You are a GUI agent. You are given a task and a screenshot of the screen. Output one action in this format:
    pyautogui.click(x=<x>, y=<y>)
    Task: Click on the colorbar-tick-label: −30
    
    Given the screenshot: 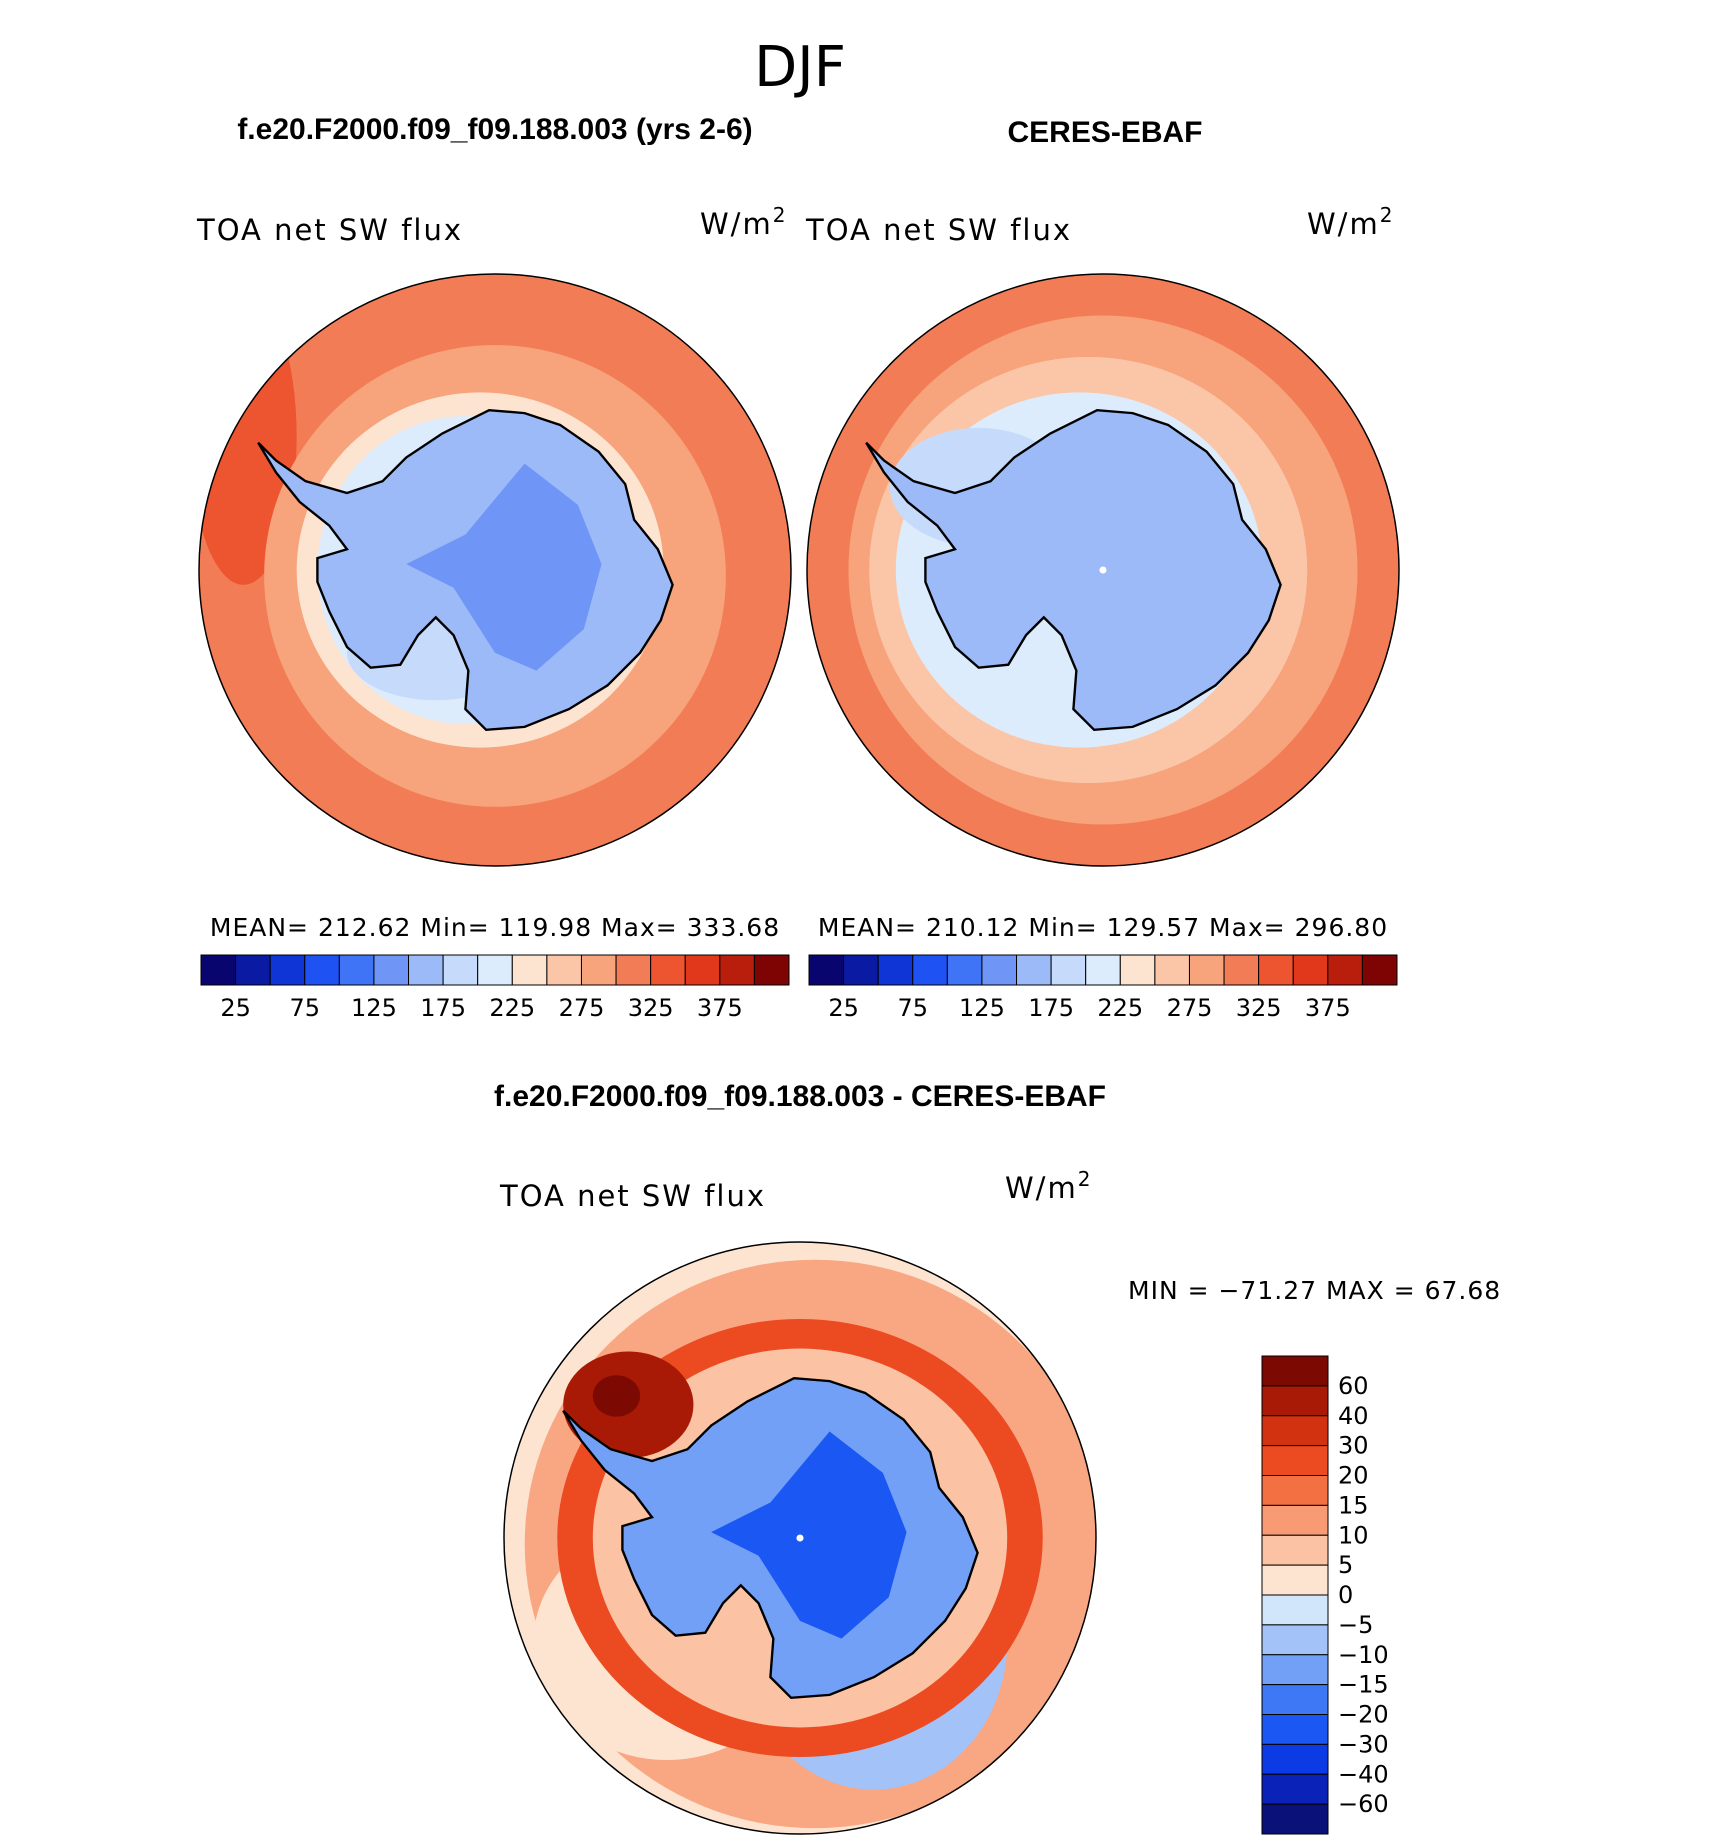 What is the action you would take?
    pyautogui.click(x=1363, y=1744)
    